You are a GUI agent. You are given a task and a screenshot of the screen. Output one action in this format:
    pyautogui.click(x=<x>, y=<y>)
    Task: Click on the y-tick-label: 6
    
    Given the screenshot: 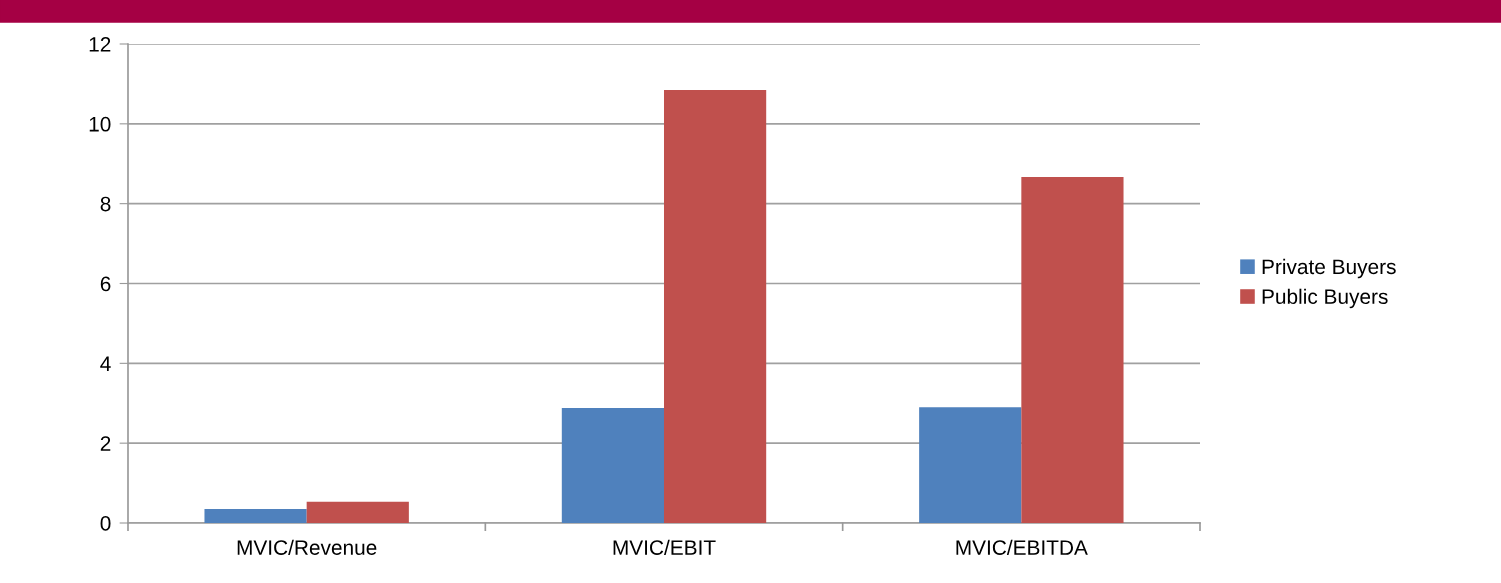 What is the action you would take?
    pyautogui.click(x=105, y=284)
    